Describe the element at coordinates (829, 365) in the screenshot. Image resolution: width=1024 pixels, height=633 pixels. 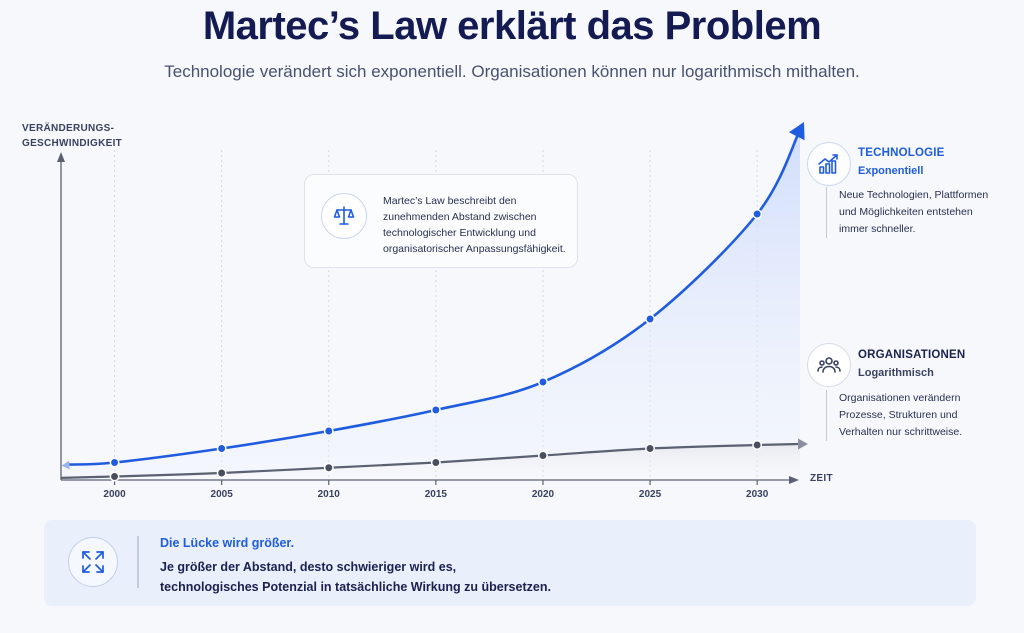
I see `people-icon` at that location.